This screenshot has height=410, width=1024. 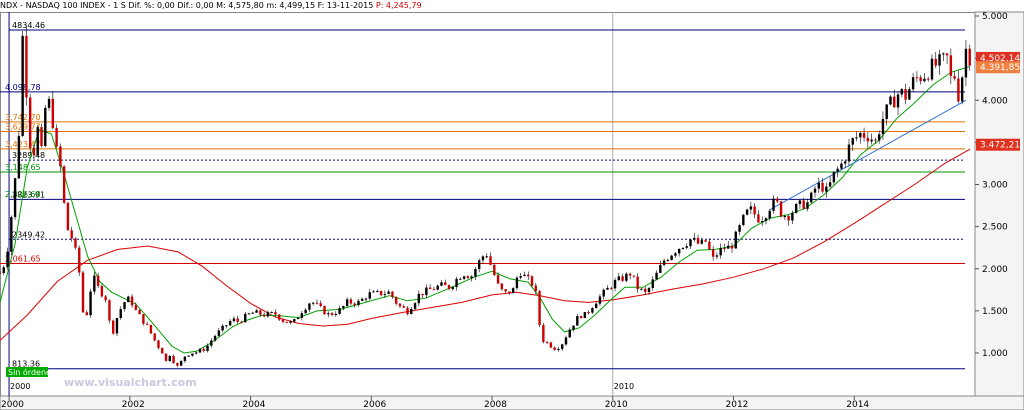 What do you see at coordinates (31, 372) in the screenshot?
I see `orders-badge-label: Sin órdenes` at bounding box center [31, 372].